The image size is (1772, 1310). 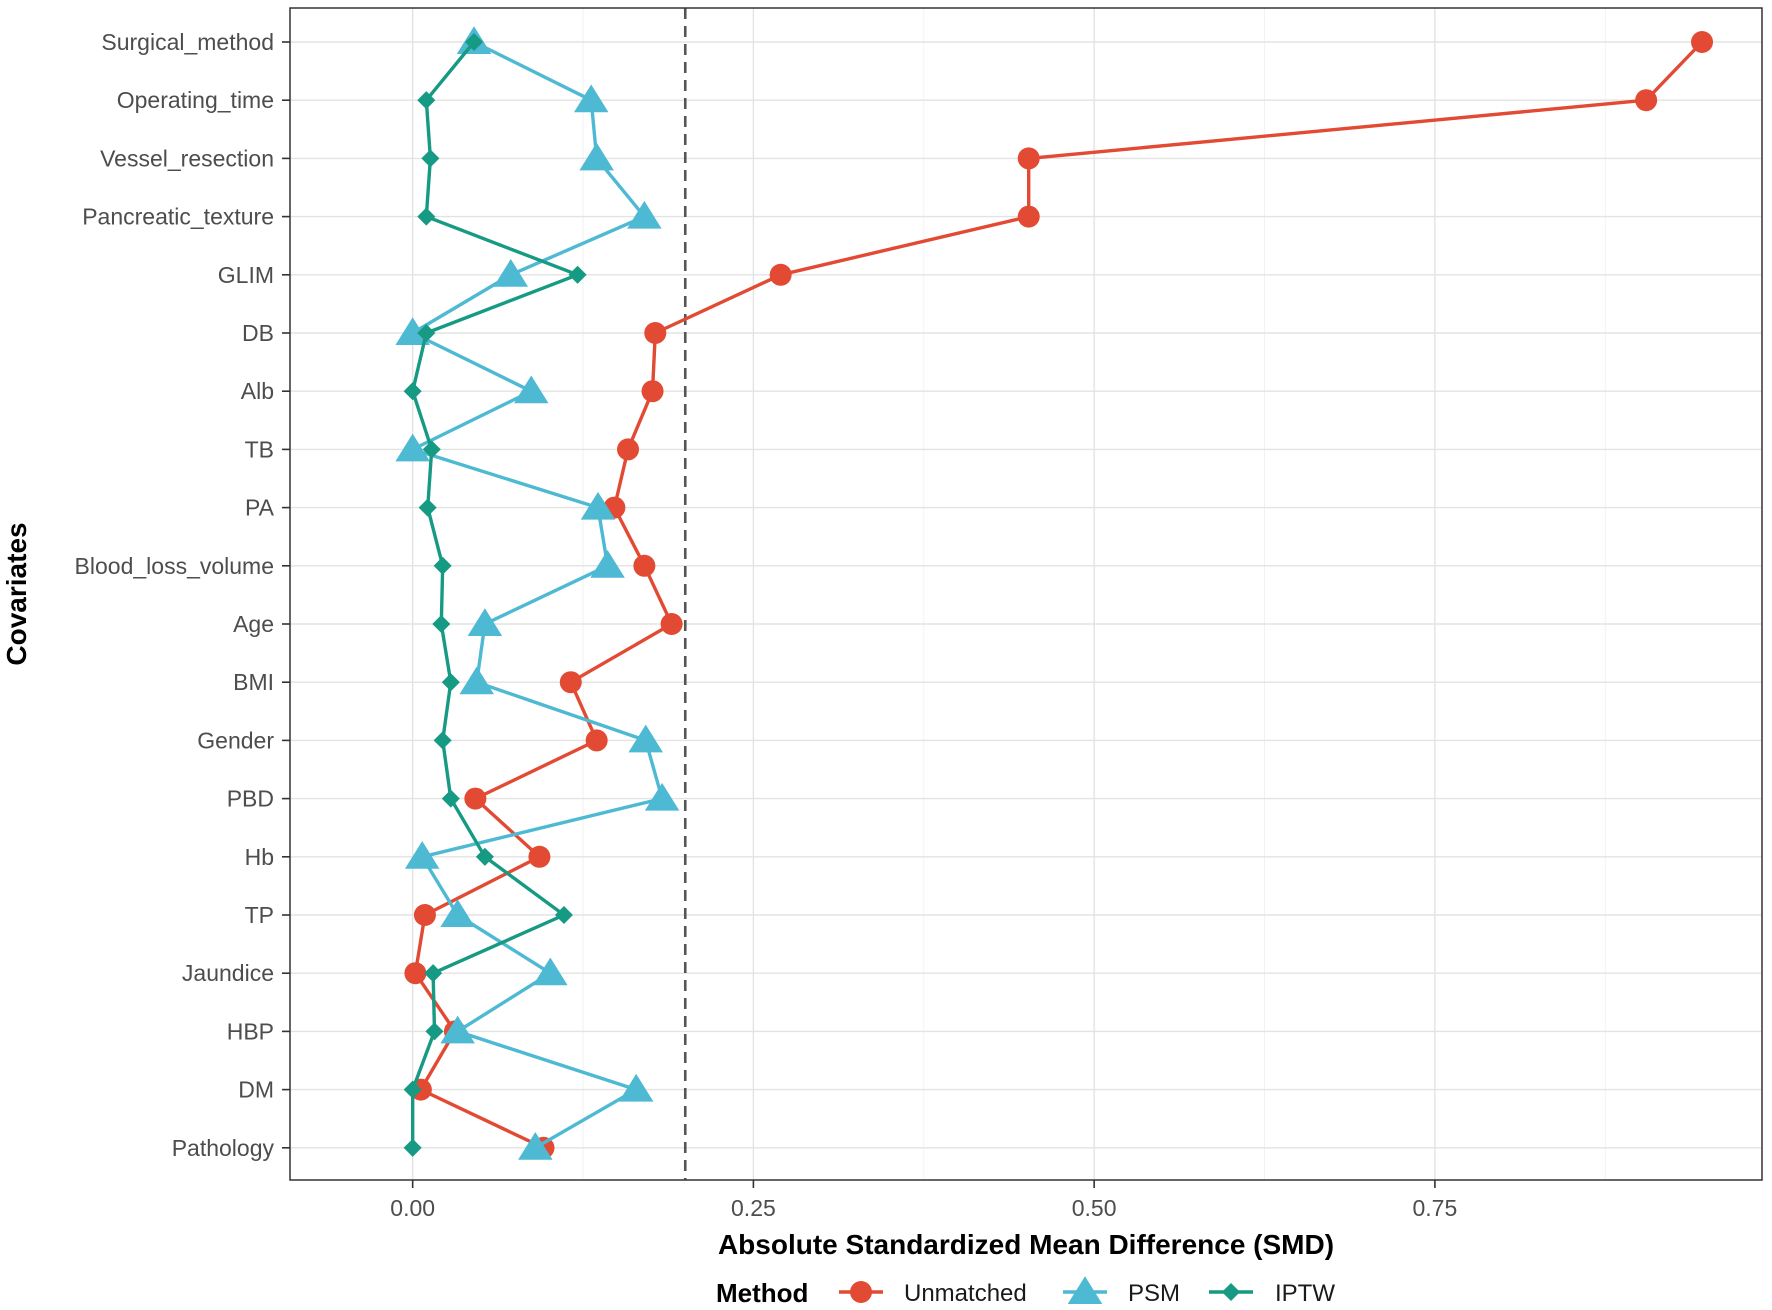 I want to click on series-line-psm, so click(x=537, y=595).